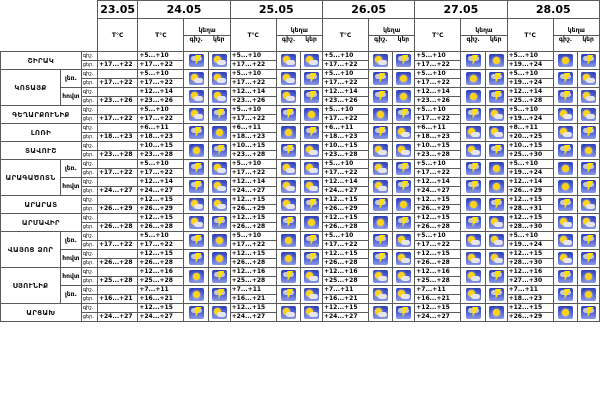 This screenshot has height=405, width=600. Describe the element at coordinates (70, 168) in the screenshot. I see `subregion-label: լեռ.` at that location.